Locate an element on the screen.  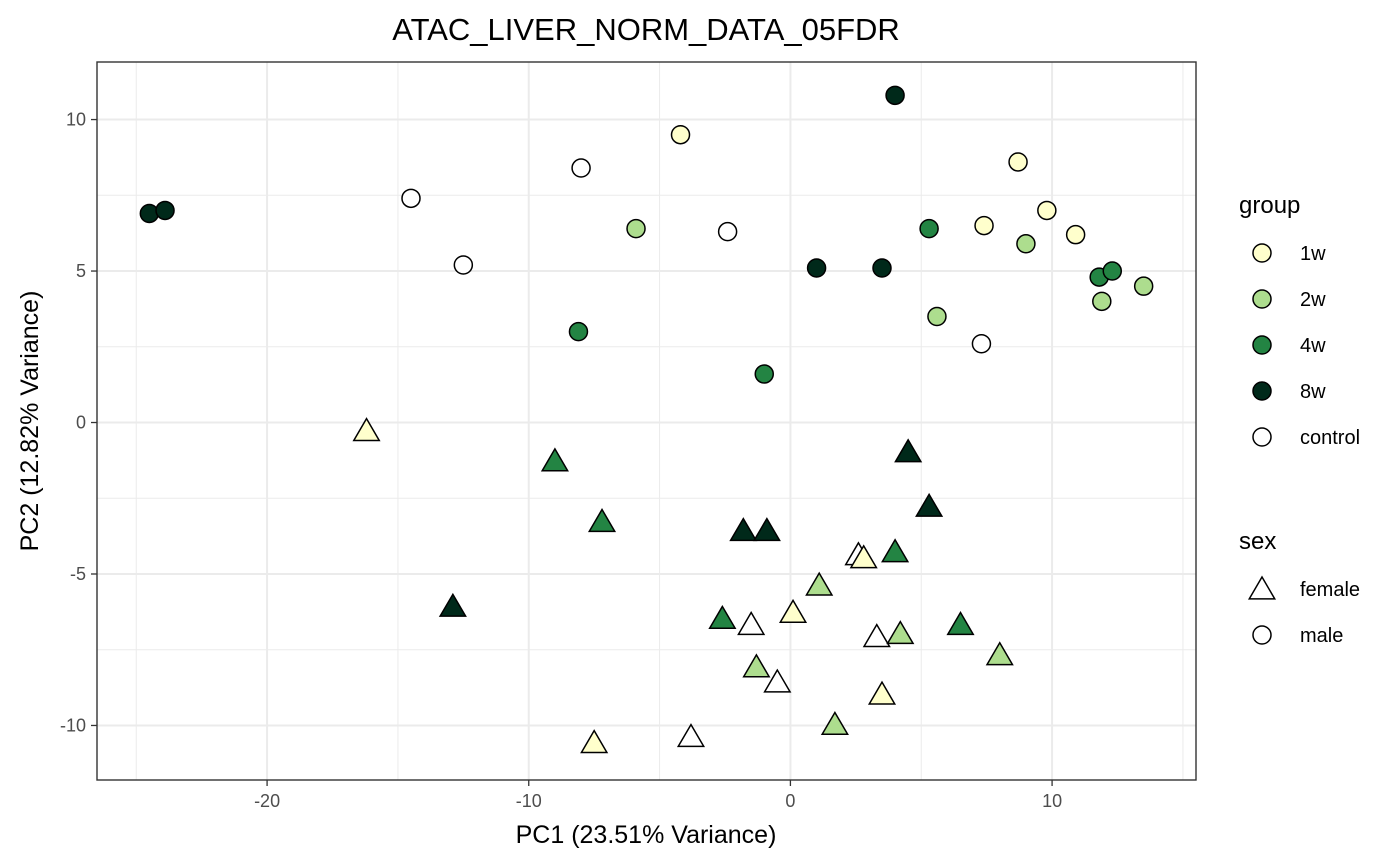
legend-title: sex is located at coordinates (1257, 541).